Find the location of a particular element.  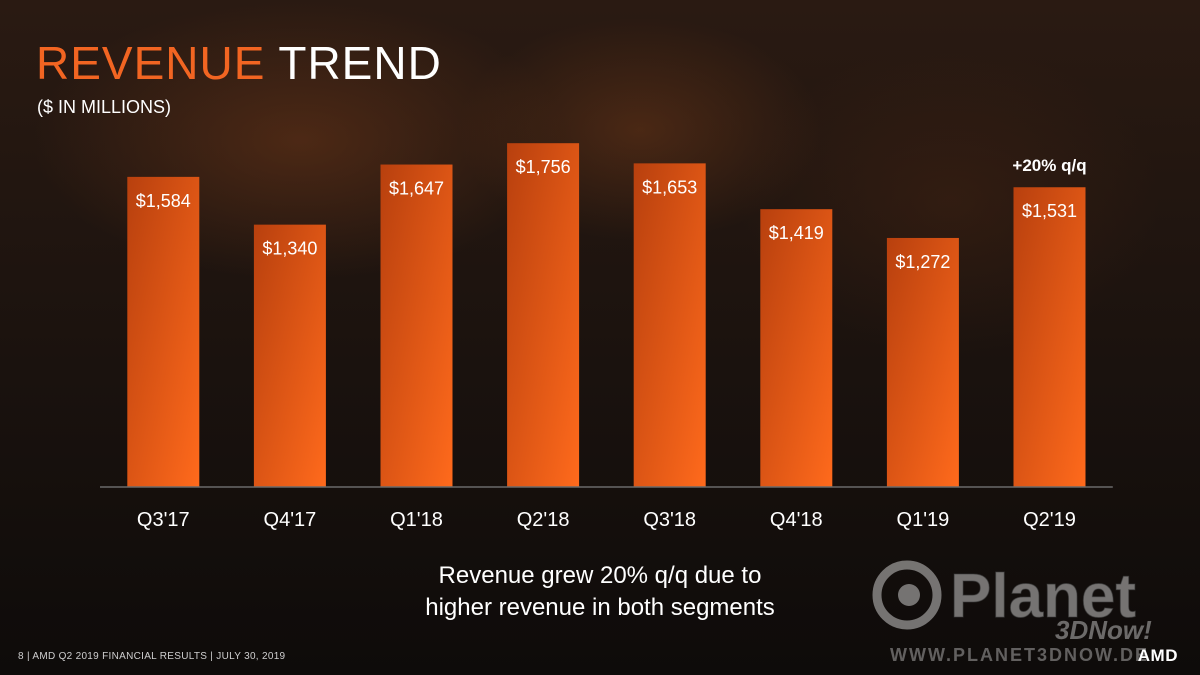

page-subtitle: ($ IN MILLIONS) is located at coordinates (104, 107).